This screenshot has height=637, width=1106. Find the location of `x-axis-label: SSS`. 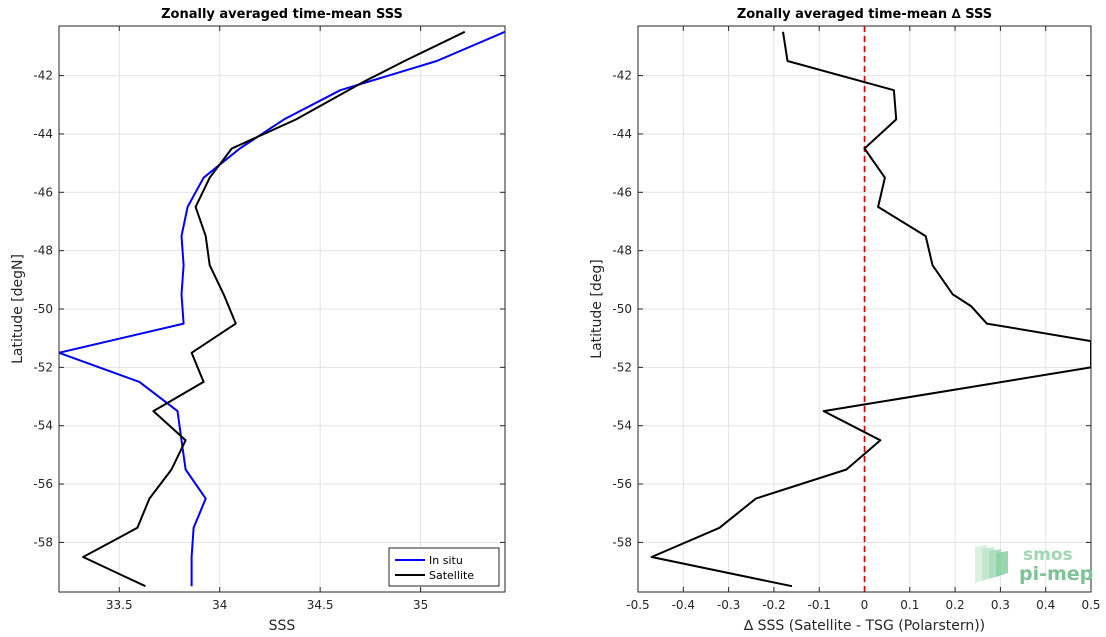

x-axis-label: SSS is located at coordinates (282, 626).